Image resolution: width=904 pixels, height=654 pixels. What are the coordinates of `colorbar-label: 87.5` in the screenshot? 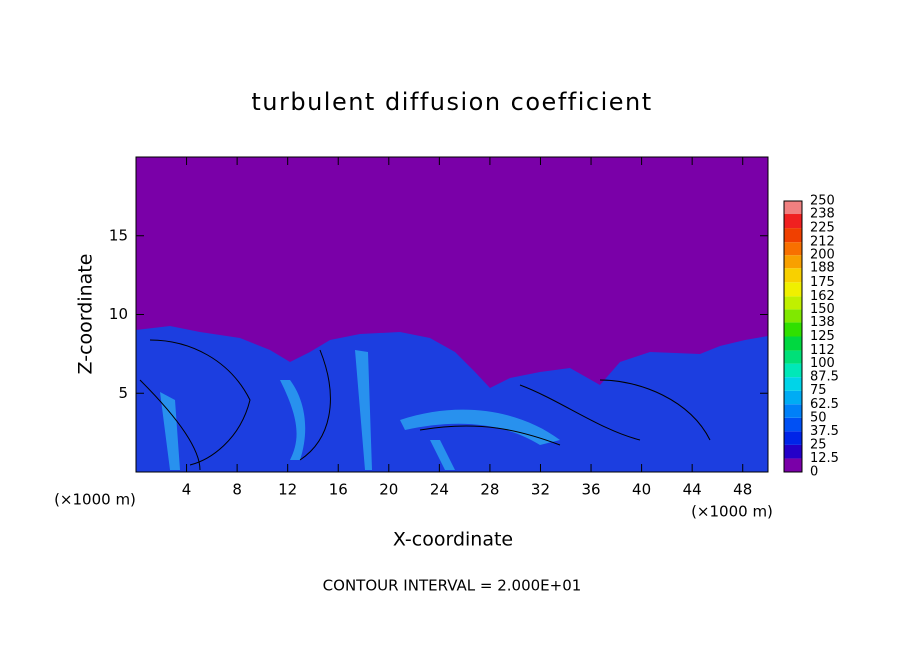 It's located at (824, 377).